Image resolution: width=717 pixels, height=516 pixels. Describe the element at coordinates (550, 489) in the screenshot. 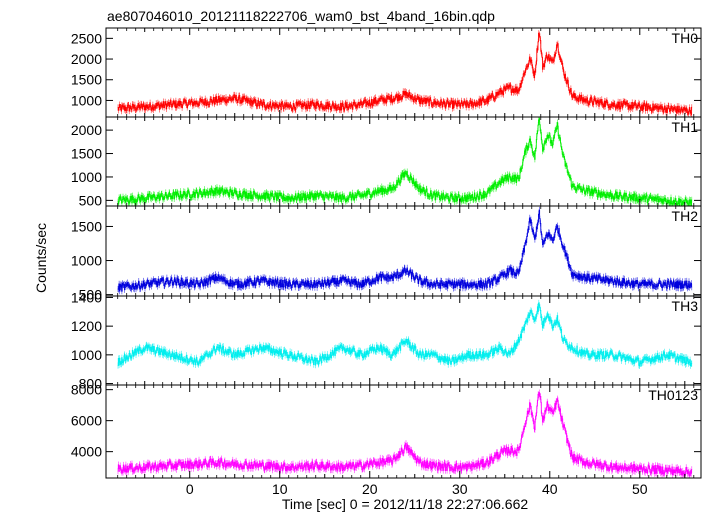

I see `x-tick-label: 40` at that location.